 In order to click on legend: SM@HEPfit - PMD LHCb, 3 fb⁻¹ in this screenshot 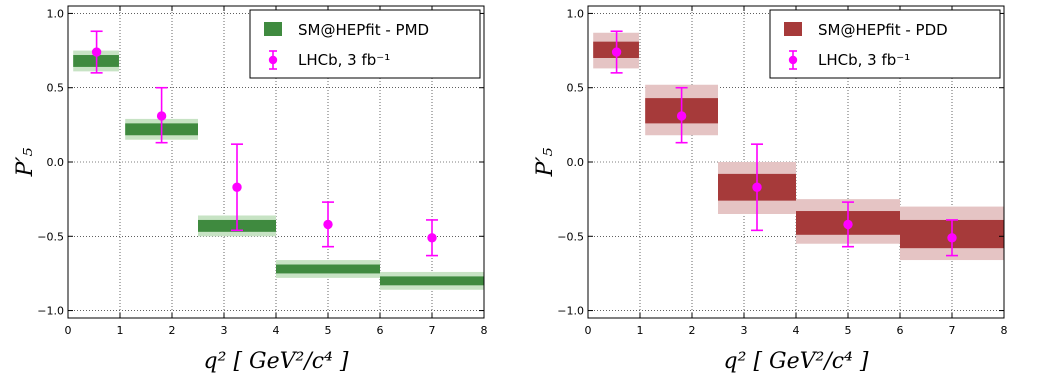, I will do `click(365, 44)`.